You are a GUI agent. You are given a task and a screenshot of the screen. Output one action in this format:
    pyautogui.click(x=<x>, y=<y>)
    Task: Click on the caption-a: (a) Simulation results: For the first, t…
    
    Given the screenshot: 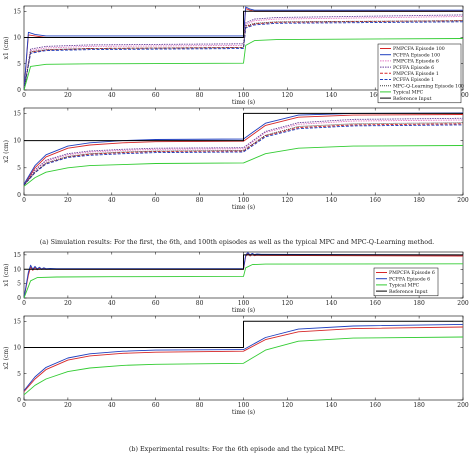 What is the action you would take?
    pyautogui.click(x=237, y=242)
    